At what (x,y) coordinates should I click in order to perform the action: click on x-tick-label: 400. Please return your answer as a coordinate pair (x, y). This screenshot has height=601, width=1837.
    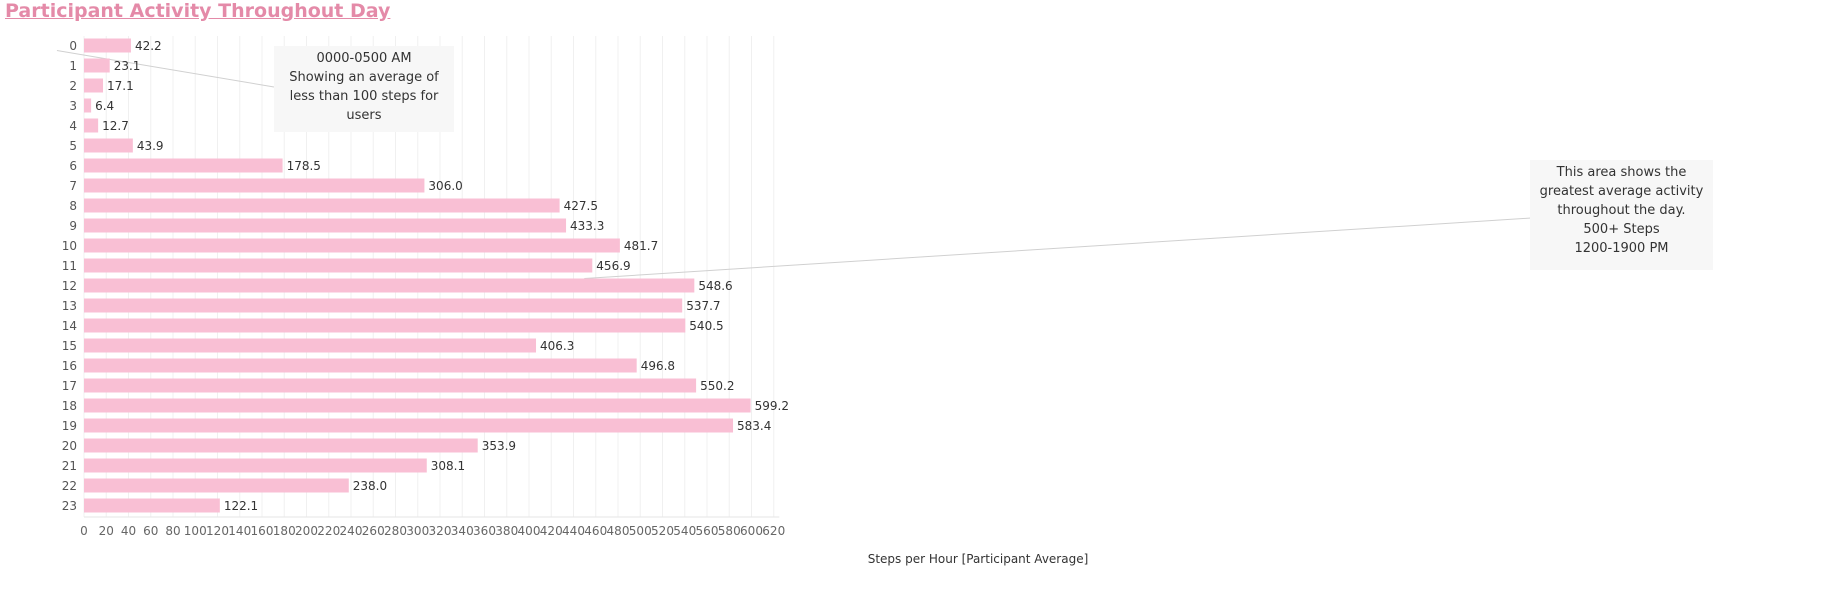
    Looking at the image, I should click on (529, 531).